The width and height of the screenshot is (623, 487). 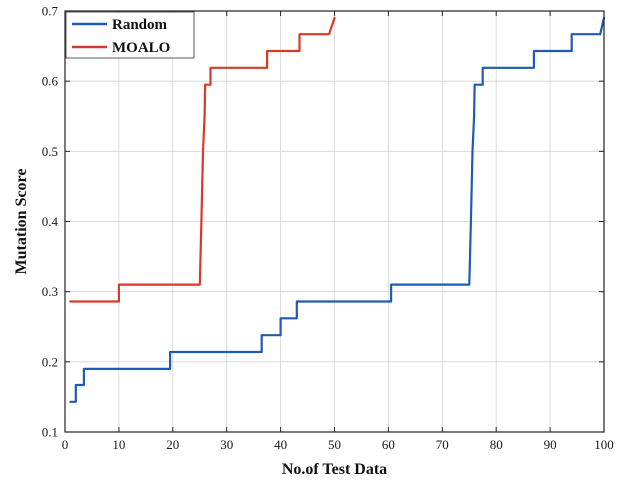 What do you see at coordinates (388, 444) in the screenshot?
I see `x-tick-label: 60` at bounding box center [388, 444].